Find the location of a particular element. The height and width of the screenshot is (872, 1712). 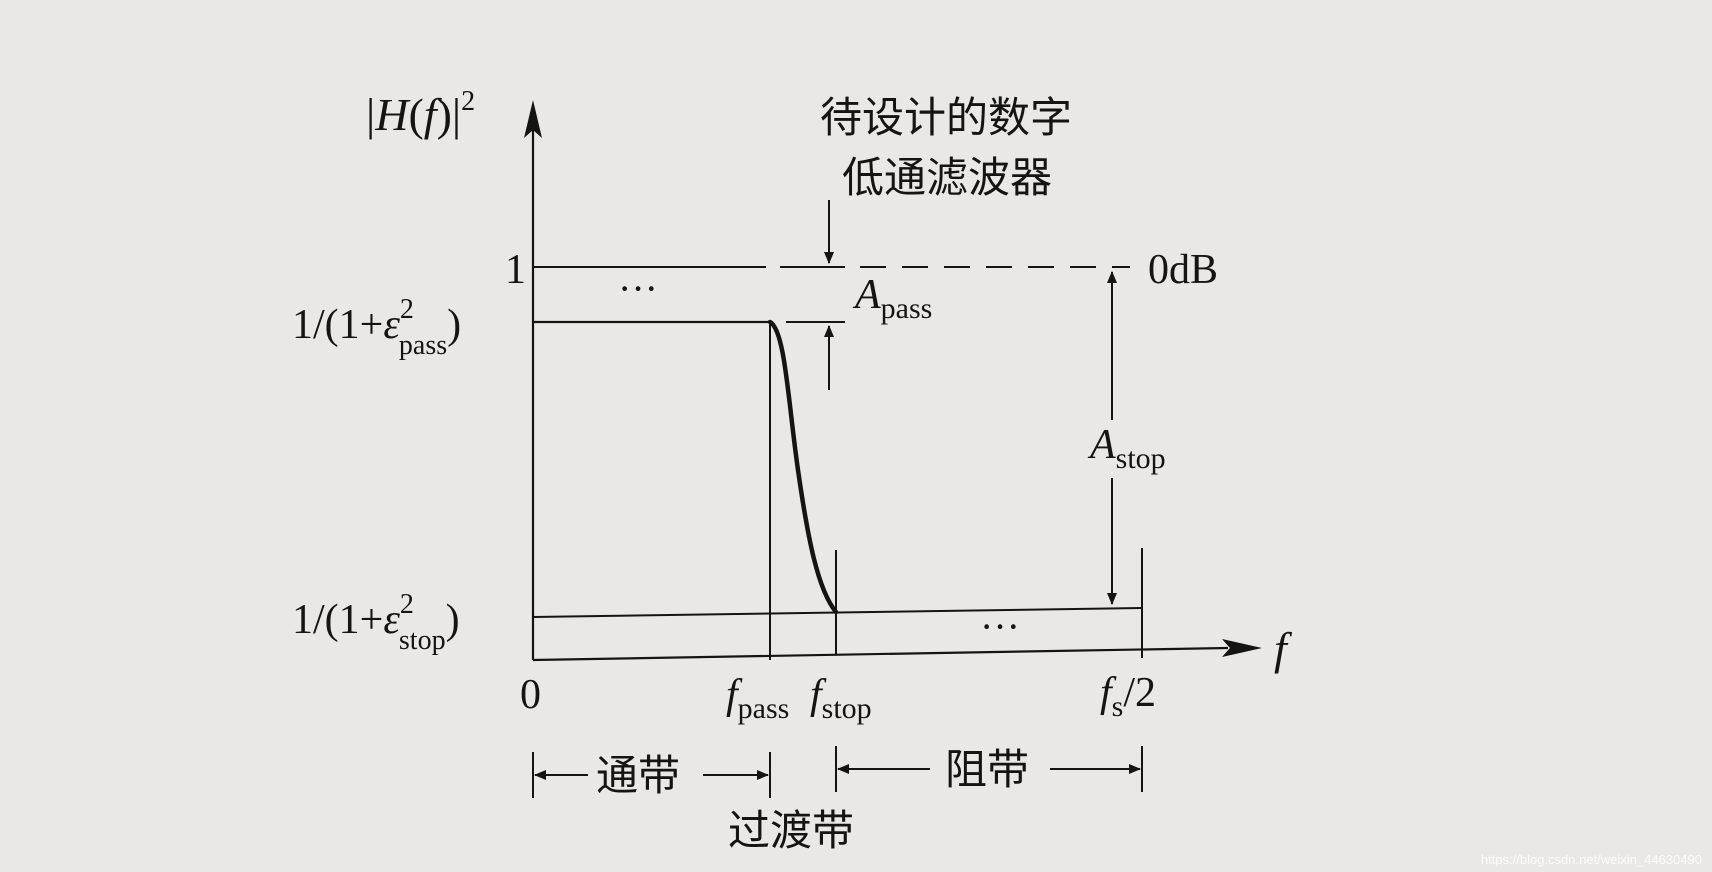

a-pass-label: Apass is located at coordinates (892, 298).